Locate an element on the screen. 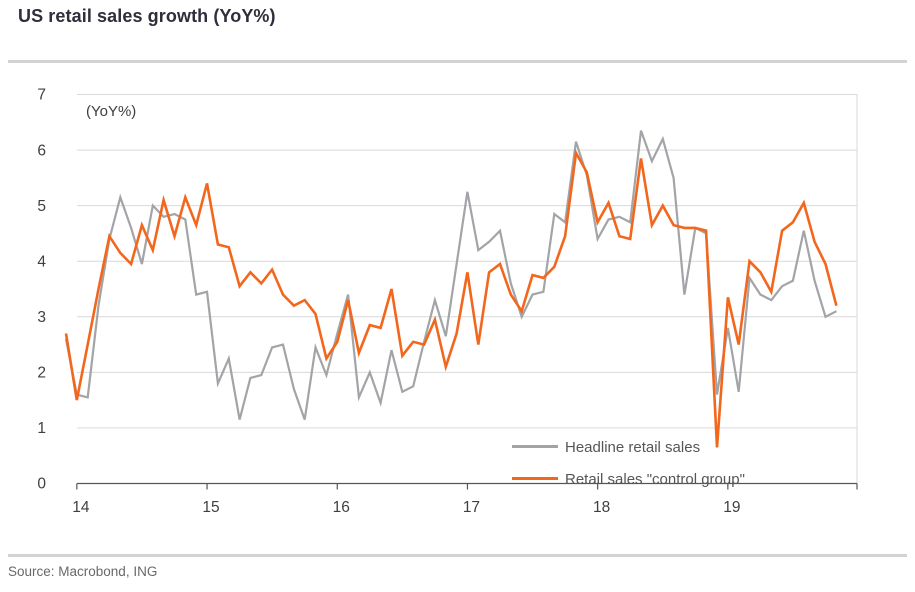 Image resolution: width=915 pixels, height=592 pixels. y-tick-label: 2 is located at coordinates (41, 373).